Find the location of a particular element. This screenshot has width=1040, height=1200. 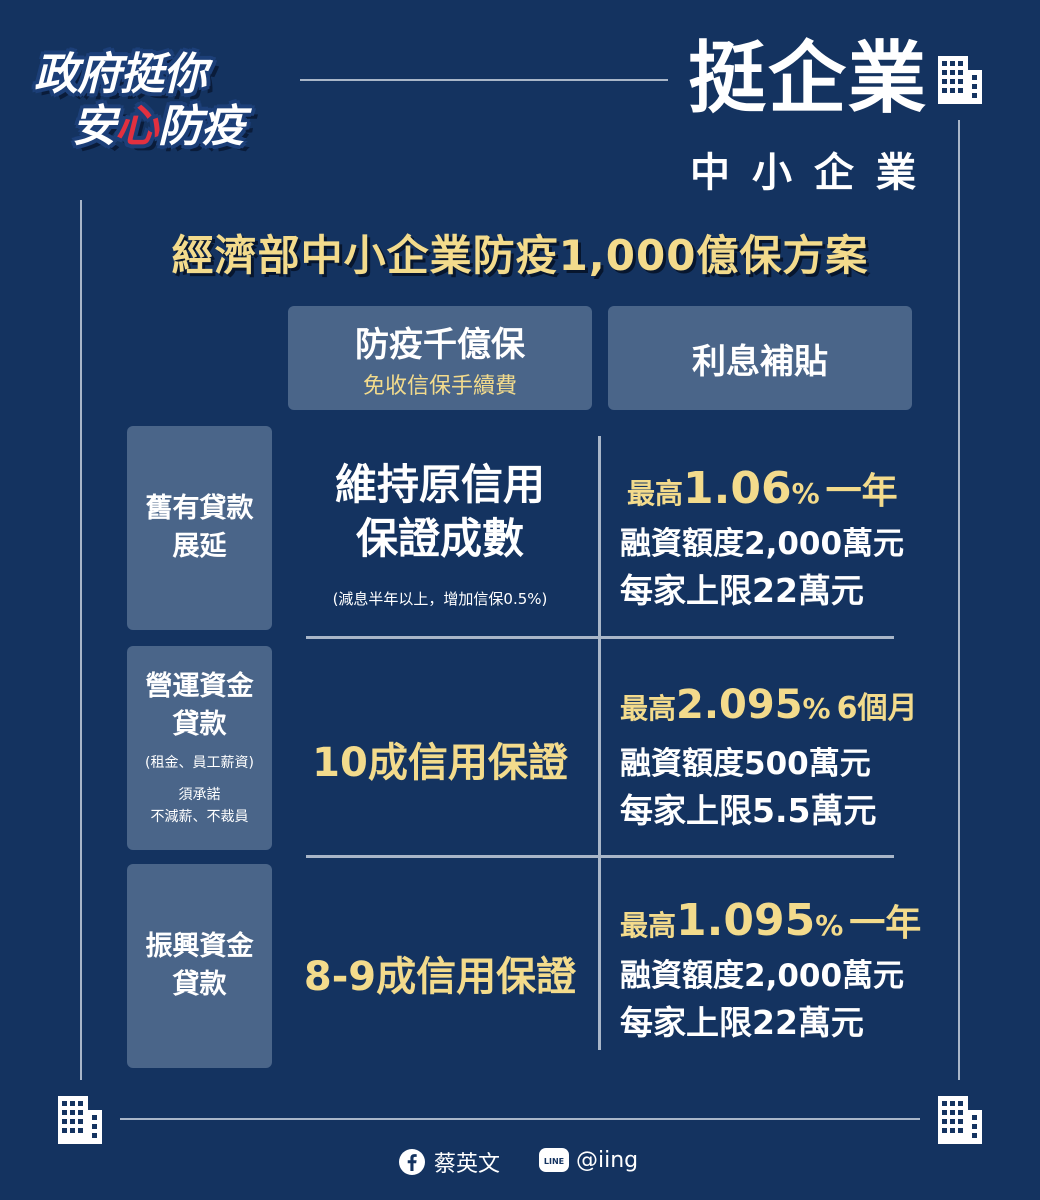

column-subtitle: 免收信保手續費 is located at coordinates (439, 386).